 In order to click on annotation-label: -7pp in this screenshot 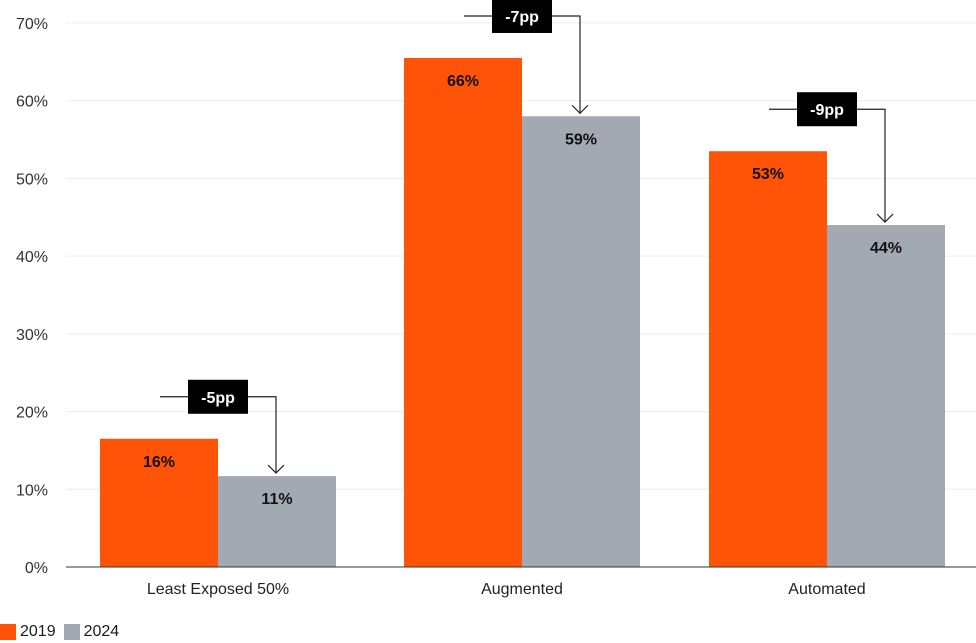, I will do `click(522, 17)`.